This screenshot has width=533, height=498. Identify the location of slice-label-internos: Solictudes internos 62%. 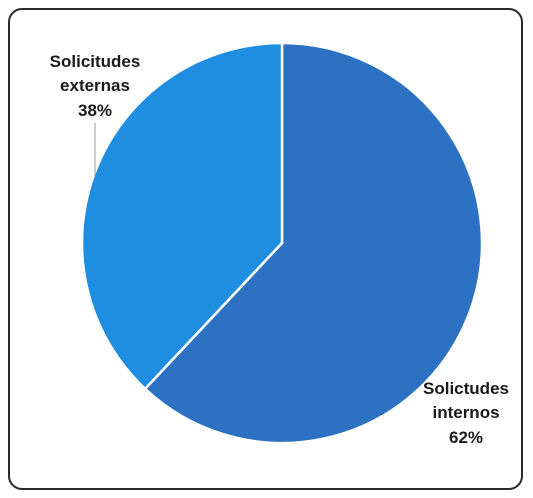
(466, 413).